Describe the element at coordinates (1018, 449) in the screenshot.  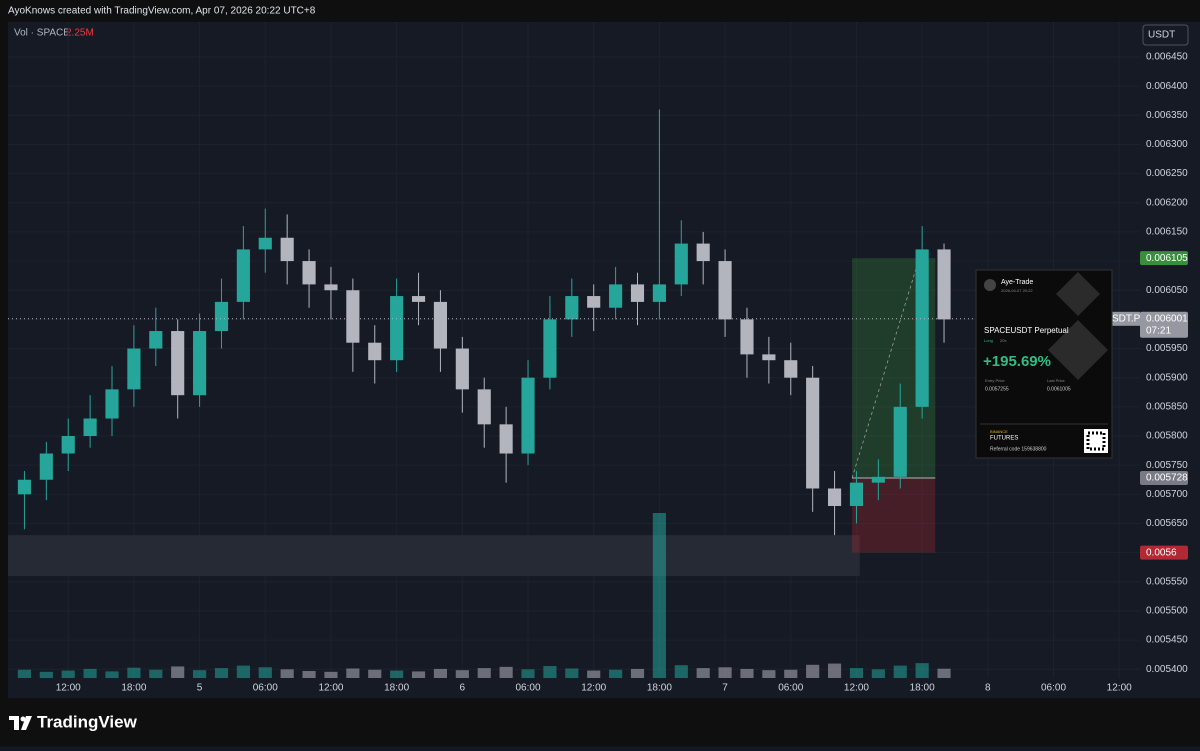
I see `card-referral: Referral code 159638800` at that location.